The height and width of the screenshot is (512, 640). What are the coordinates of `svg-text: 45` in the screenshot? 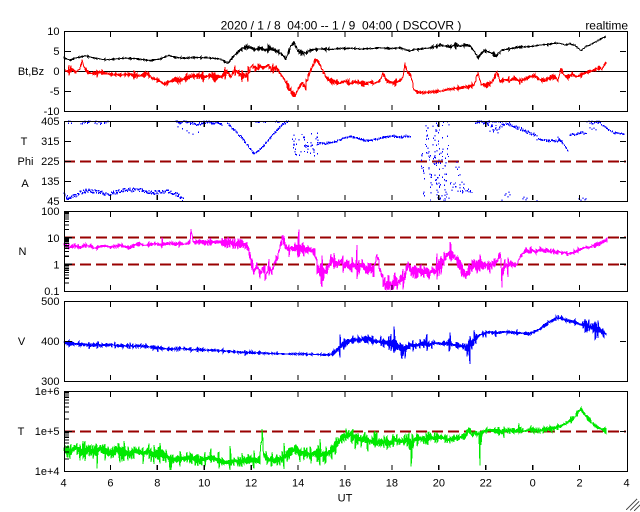 It's located at (53, 202).